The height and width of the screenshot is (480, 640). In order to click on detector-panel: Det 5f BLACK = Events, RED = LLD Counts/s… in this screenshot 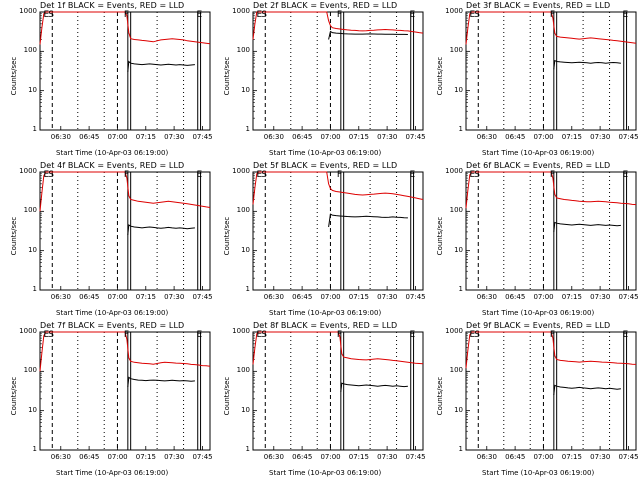, I will do `click(319, 240)`.